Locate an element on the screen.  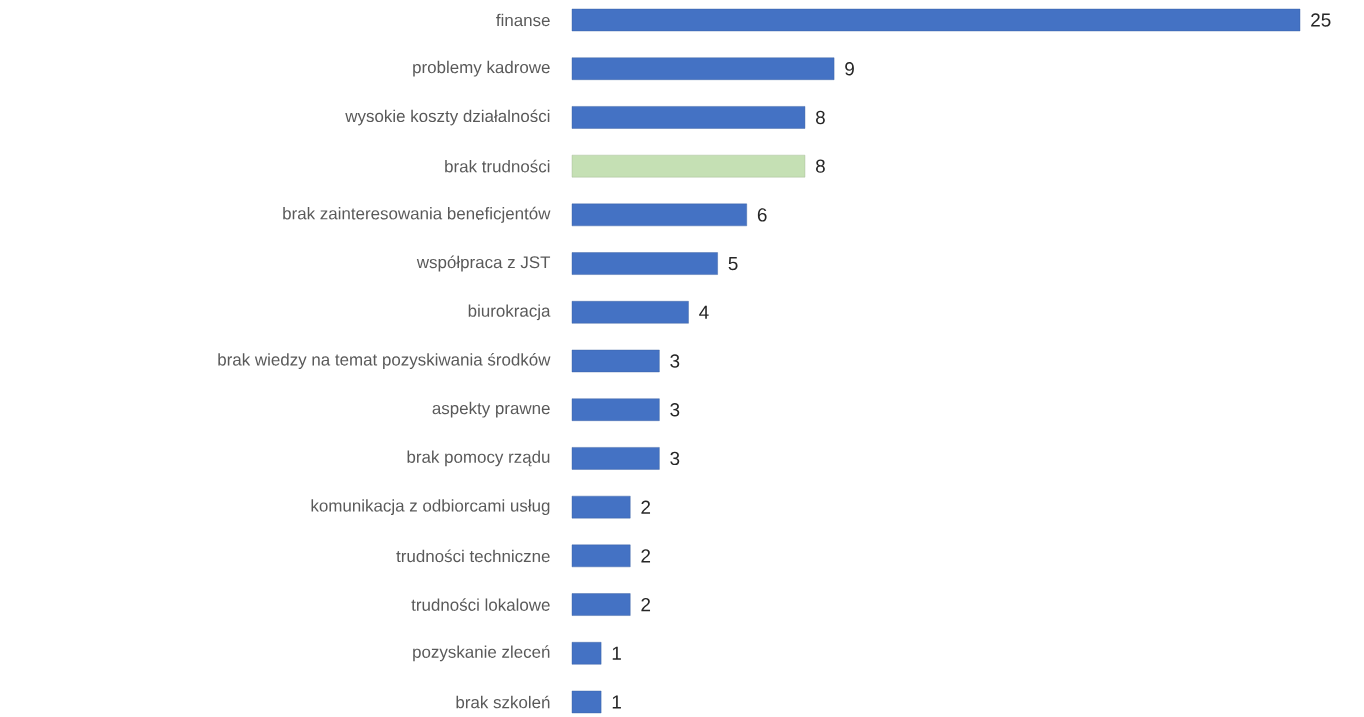
data-label: 9 is located at coordinates (849, 69).